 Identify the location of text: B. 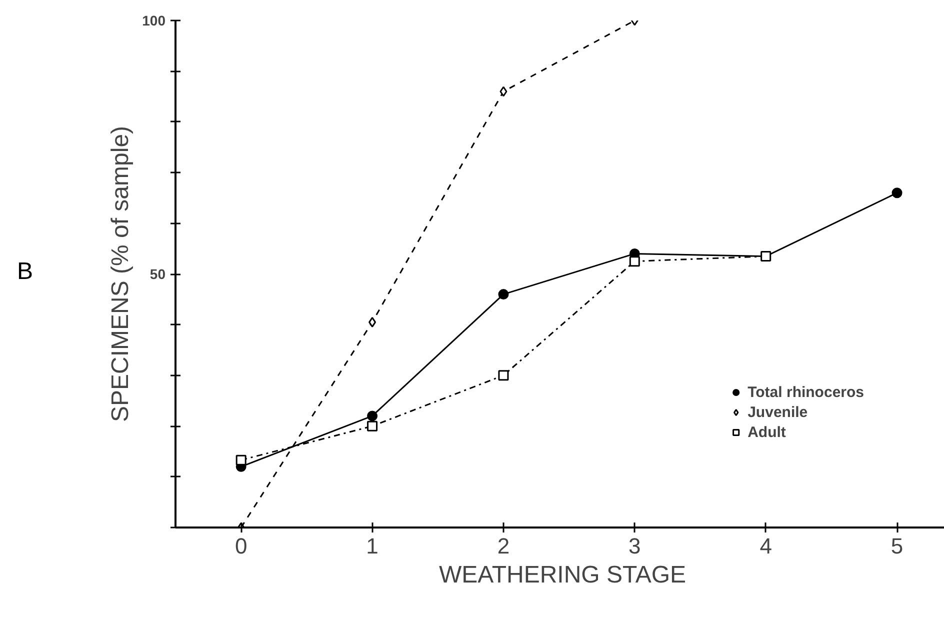
(25, 272).